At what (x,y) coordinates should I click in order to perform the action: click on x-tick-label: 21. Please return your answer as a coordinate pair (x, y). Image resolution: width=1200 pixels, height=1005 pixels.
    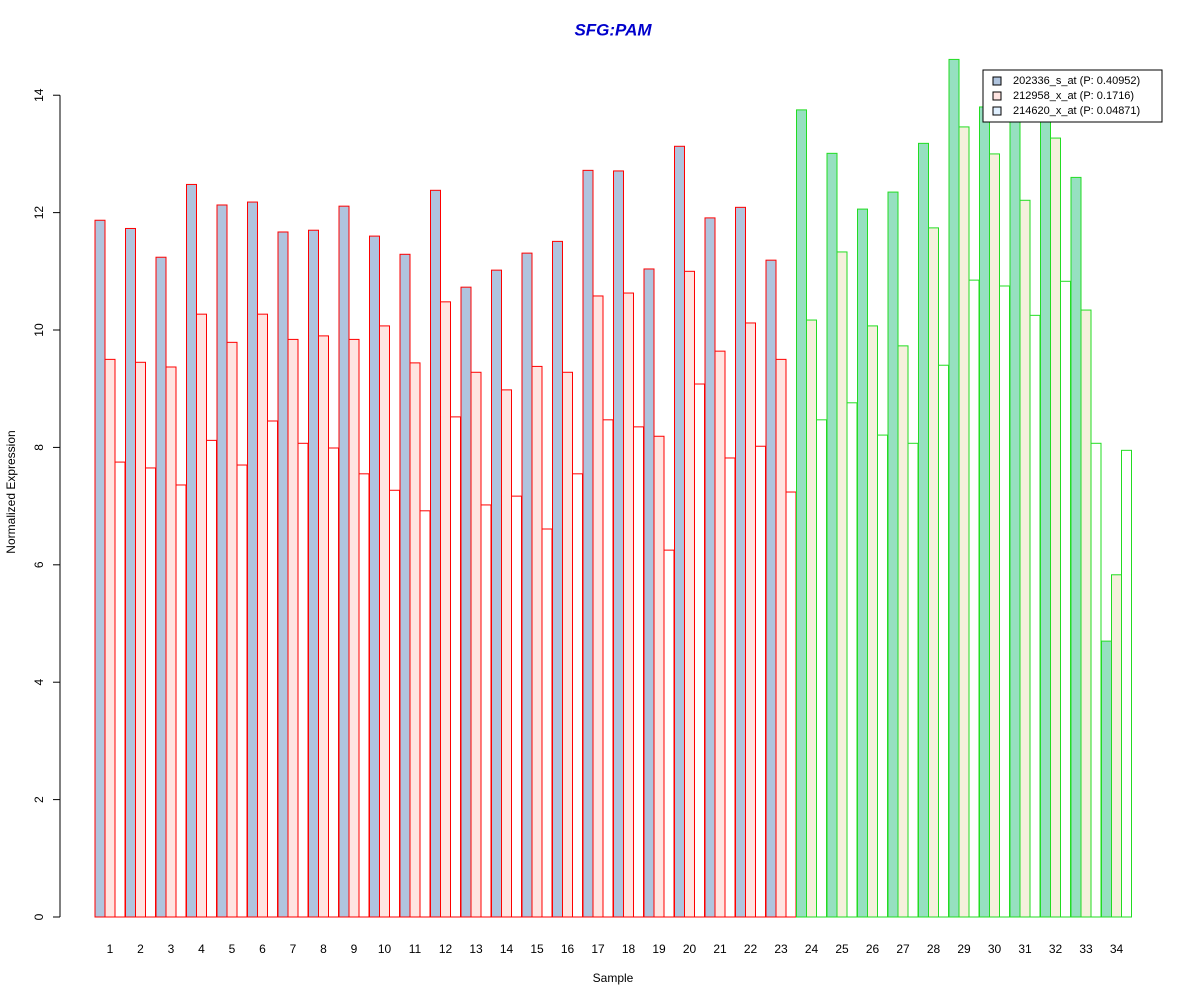
    Looking at the image, I should click on (720, 949).